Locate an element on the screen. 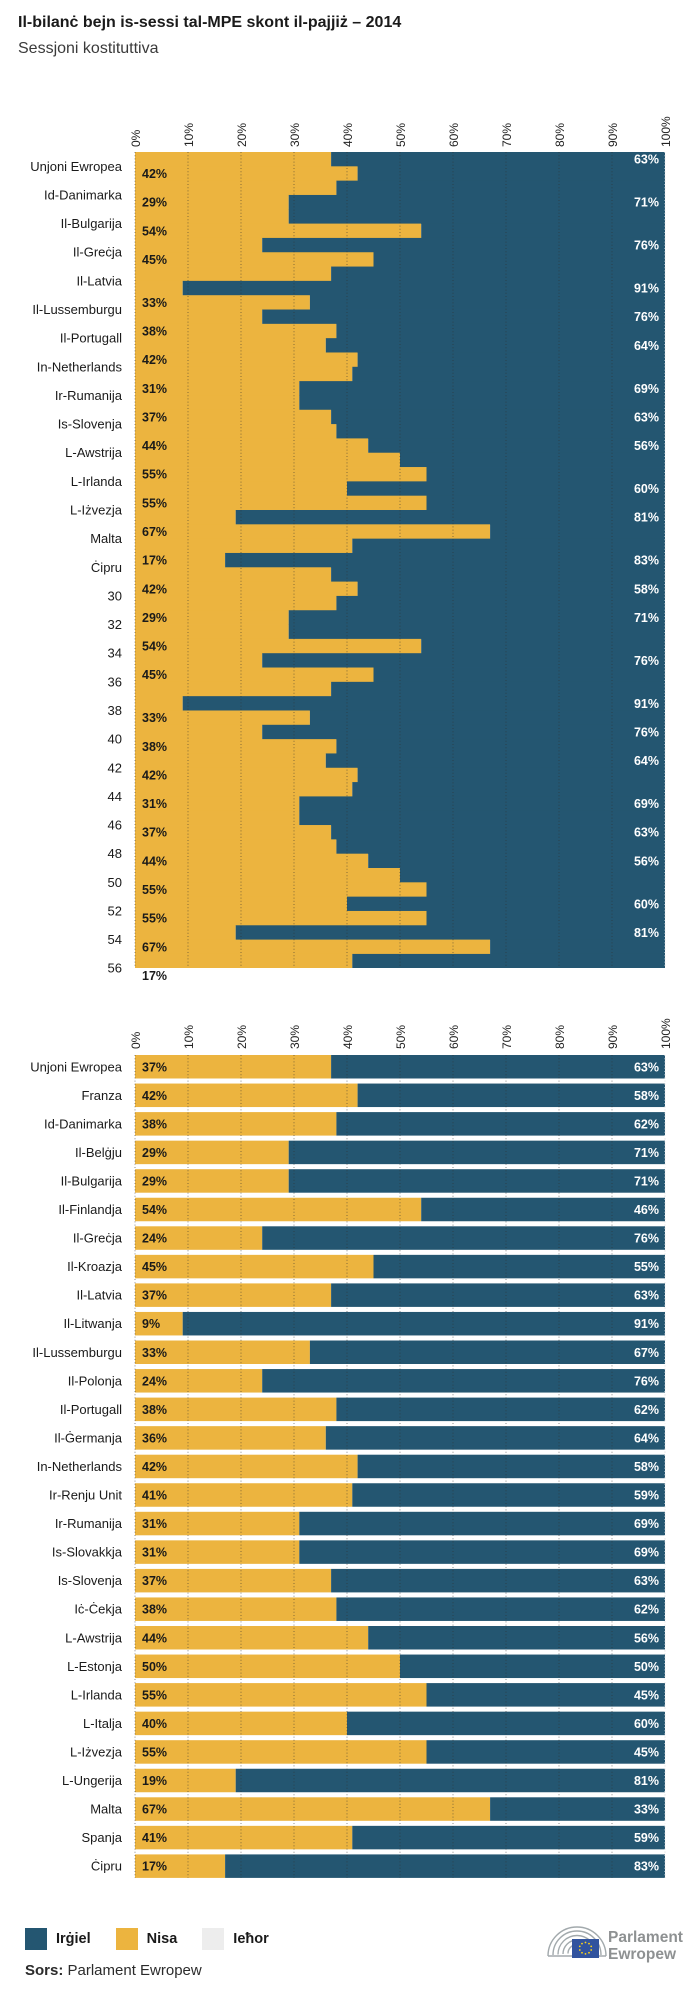 Image resolution: width=700 pixels, height=1993 pixels. axis-tick-label: 100% is located at coordinates (666, 1033).